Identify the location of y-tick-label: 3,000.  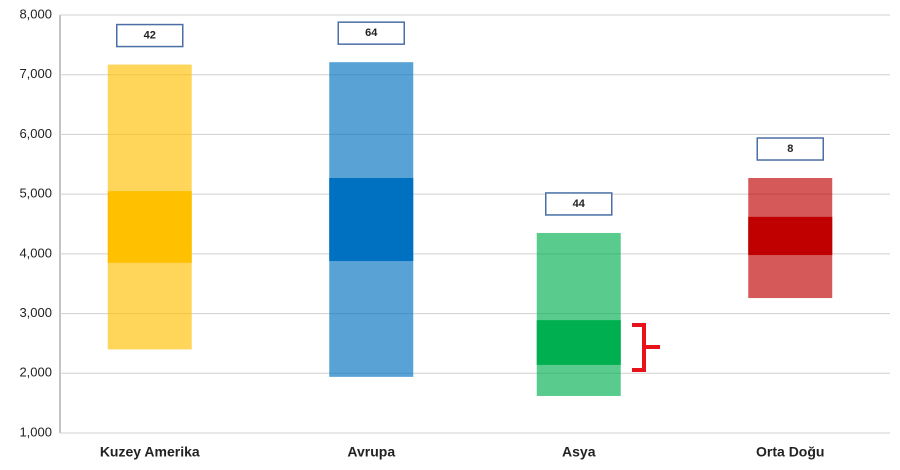
(35, 312).